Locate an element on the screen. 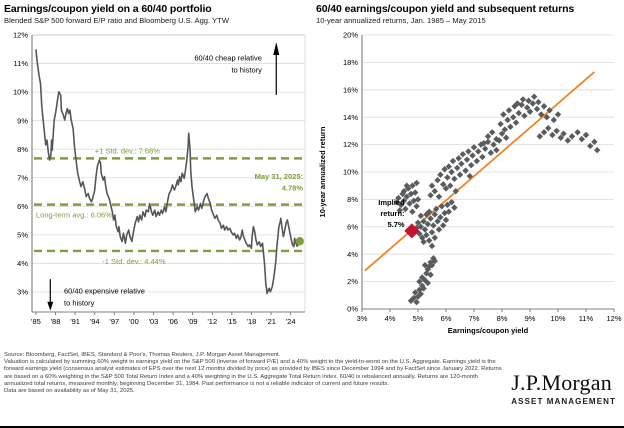  svg-text: '12 is located at coordinates (212, 321).